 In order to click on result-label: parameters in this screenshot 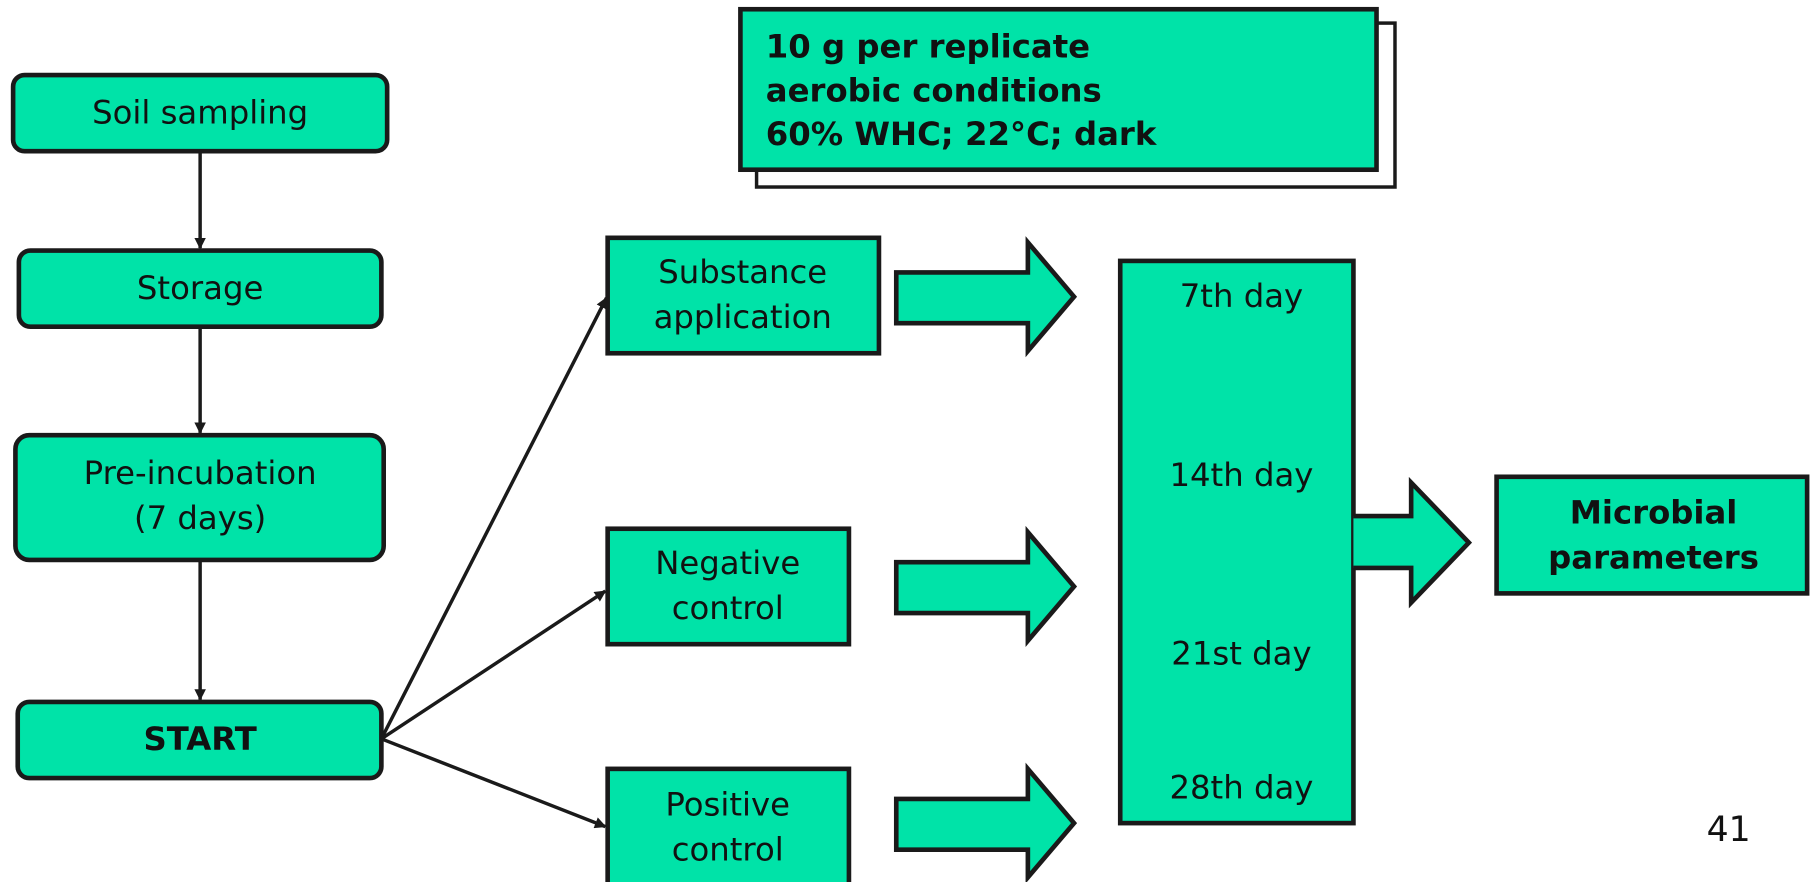, I will do `click(1653, 557)`.